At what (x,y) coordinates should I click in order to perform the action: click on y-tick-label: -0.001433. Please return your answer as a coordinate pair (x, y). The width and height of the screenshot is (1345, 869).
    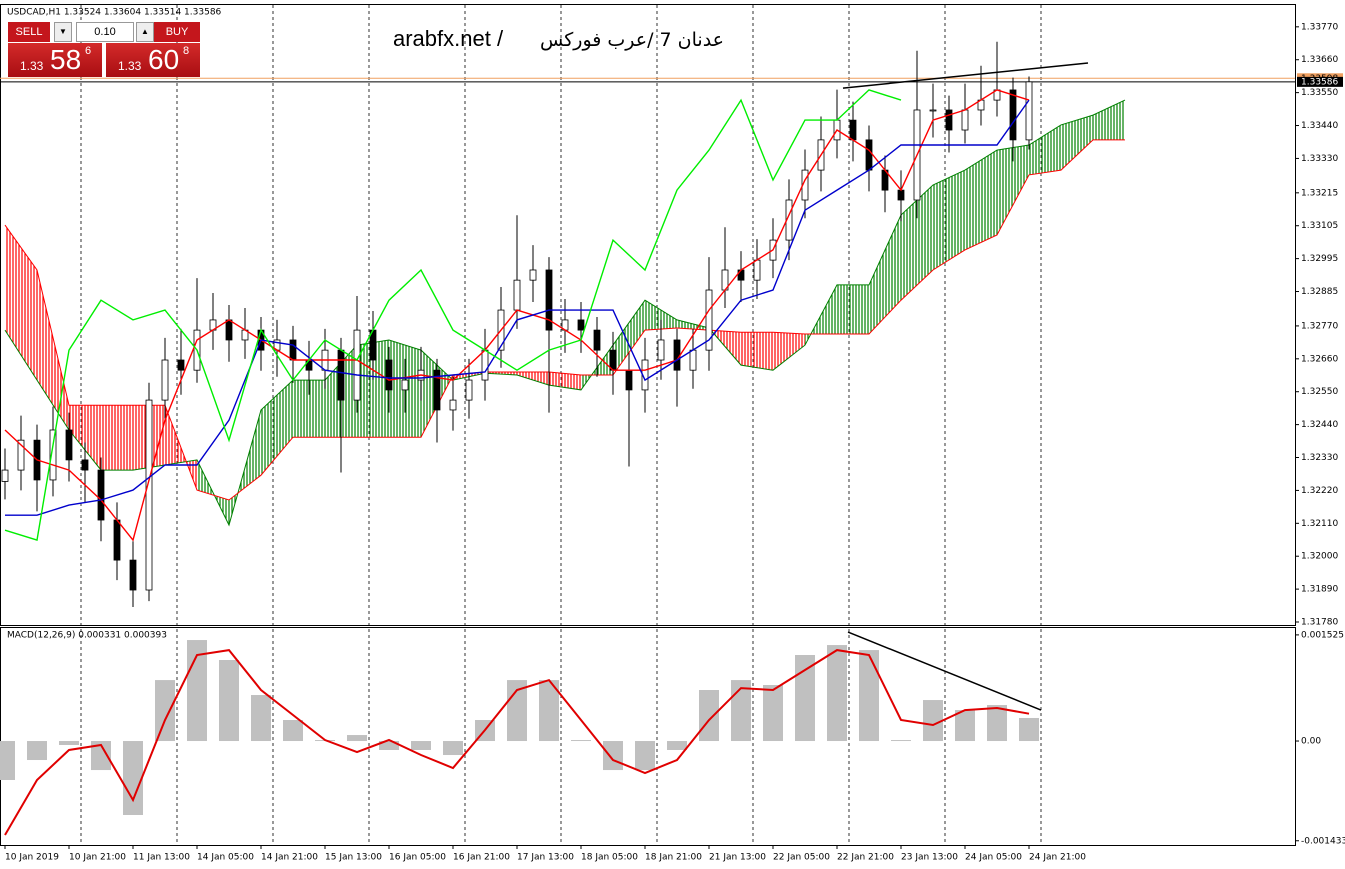
    Looking at the image, I should click on (1323, 841).